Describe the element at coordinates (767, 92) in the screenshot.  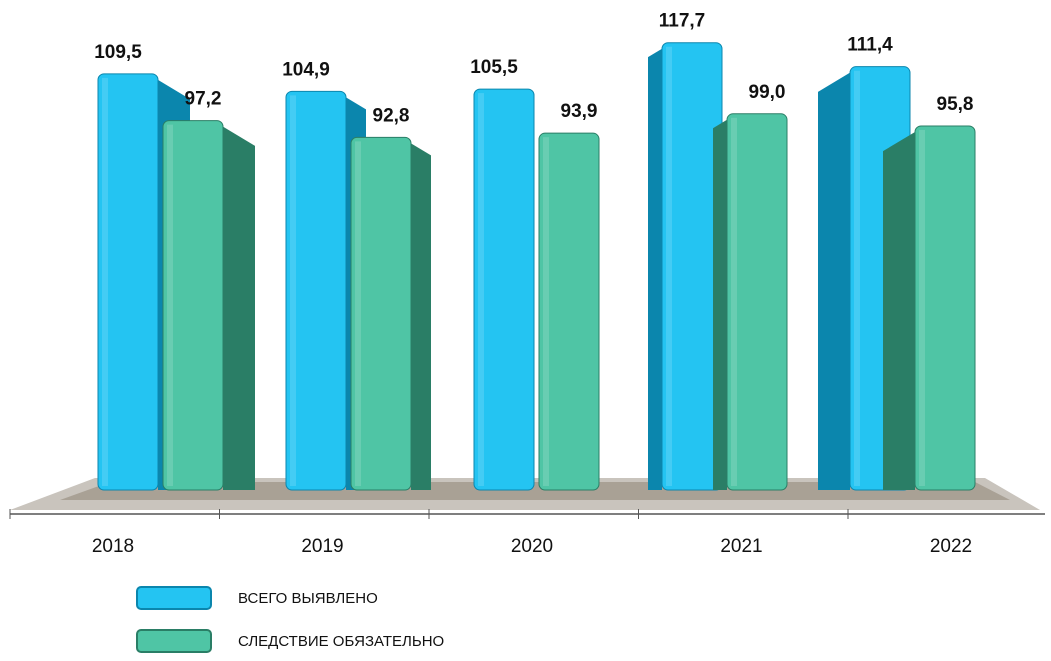
I see `value-label: 99,0` at that location.